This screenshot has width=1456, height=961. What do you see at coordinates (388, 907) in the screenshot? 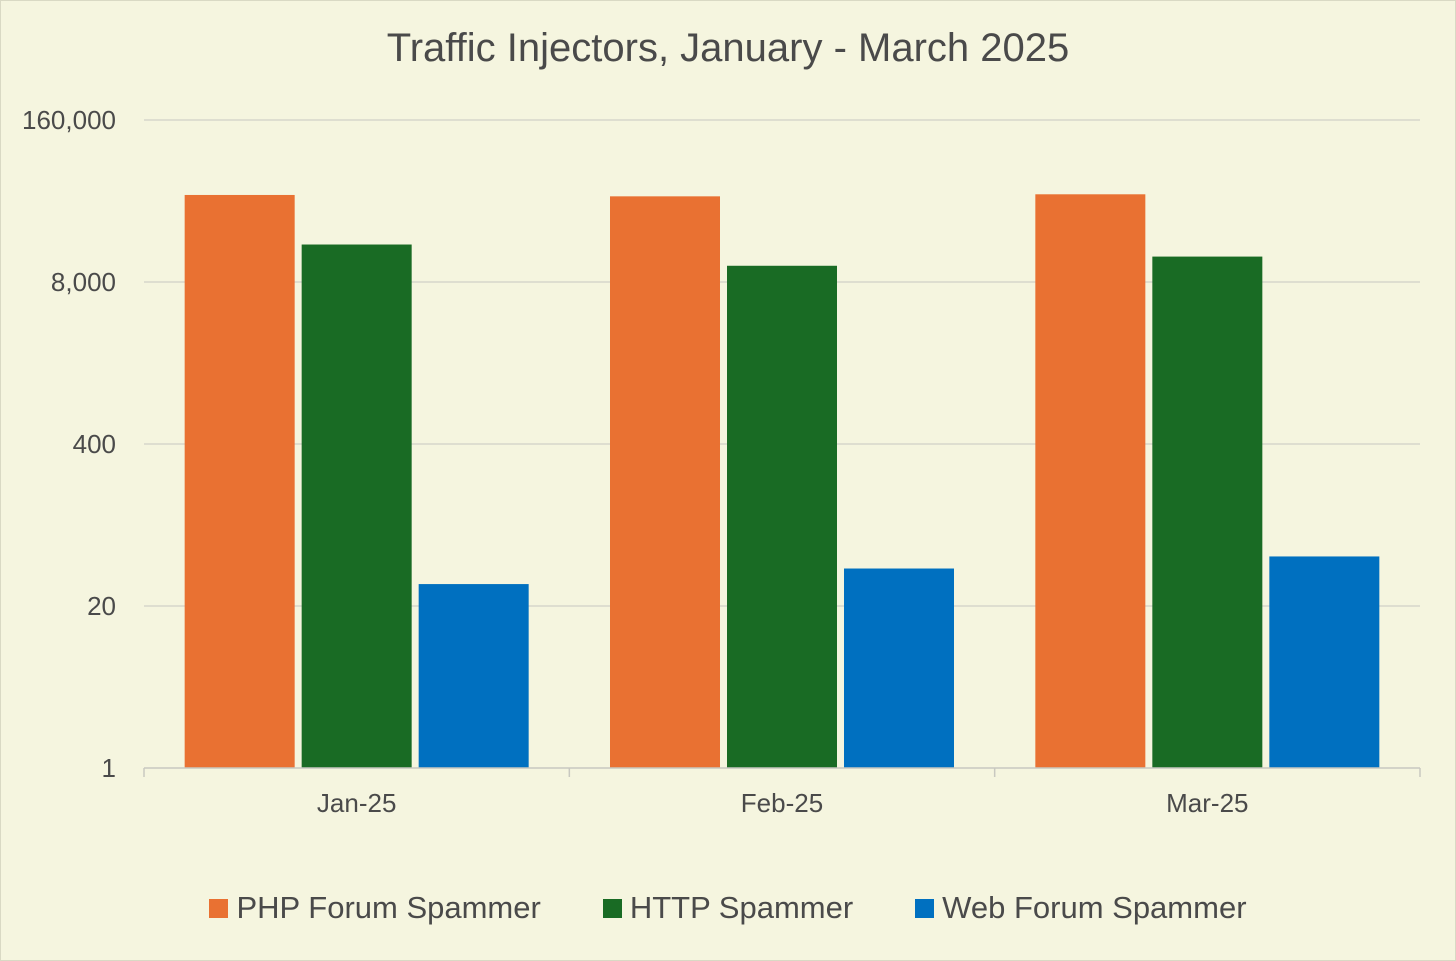
I see `legend-label: PHP Forum Spammer` at bounding box center [388, 907].